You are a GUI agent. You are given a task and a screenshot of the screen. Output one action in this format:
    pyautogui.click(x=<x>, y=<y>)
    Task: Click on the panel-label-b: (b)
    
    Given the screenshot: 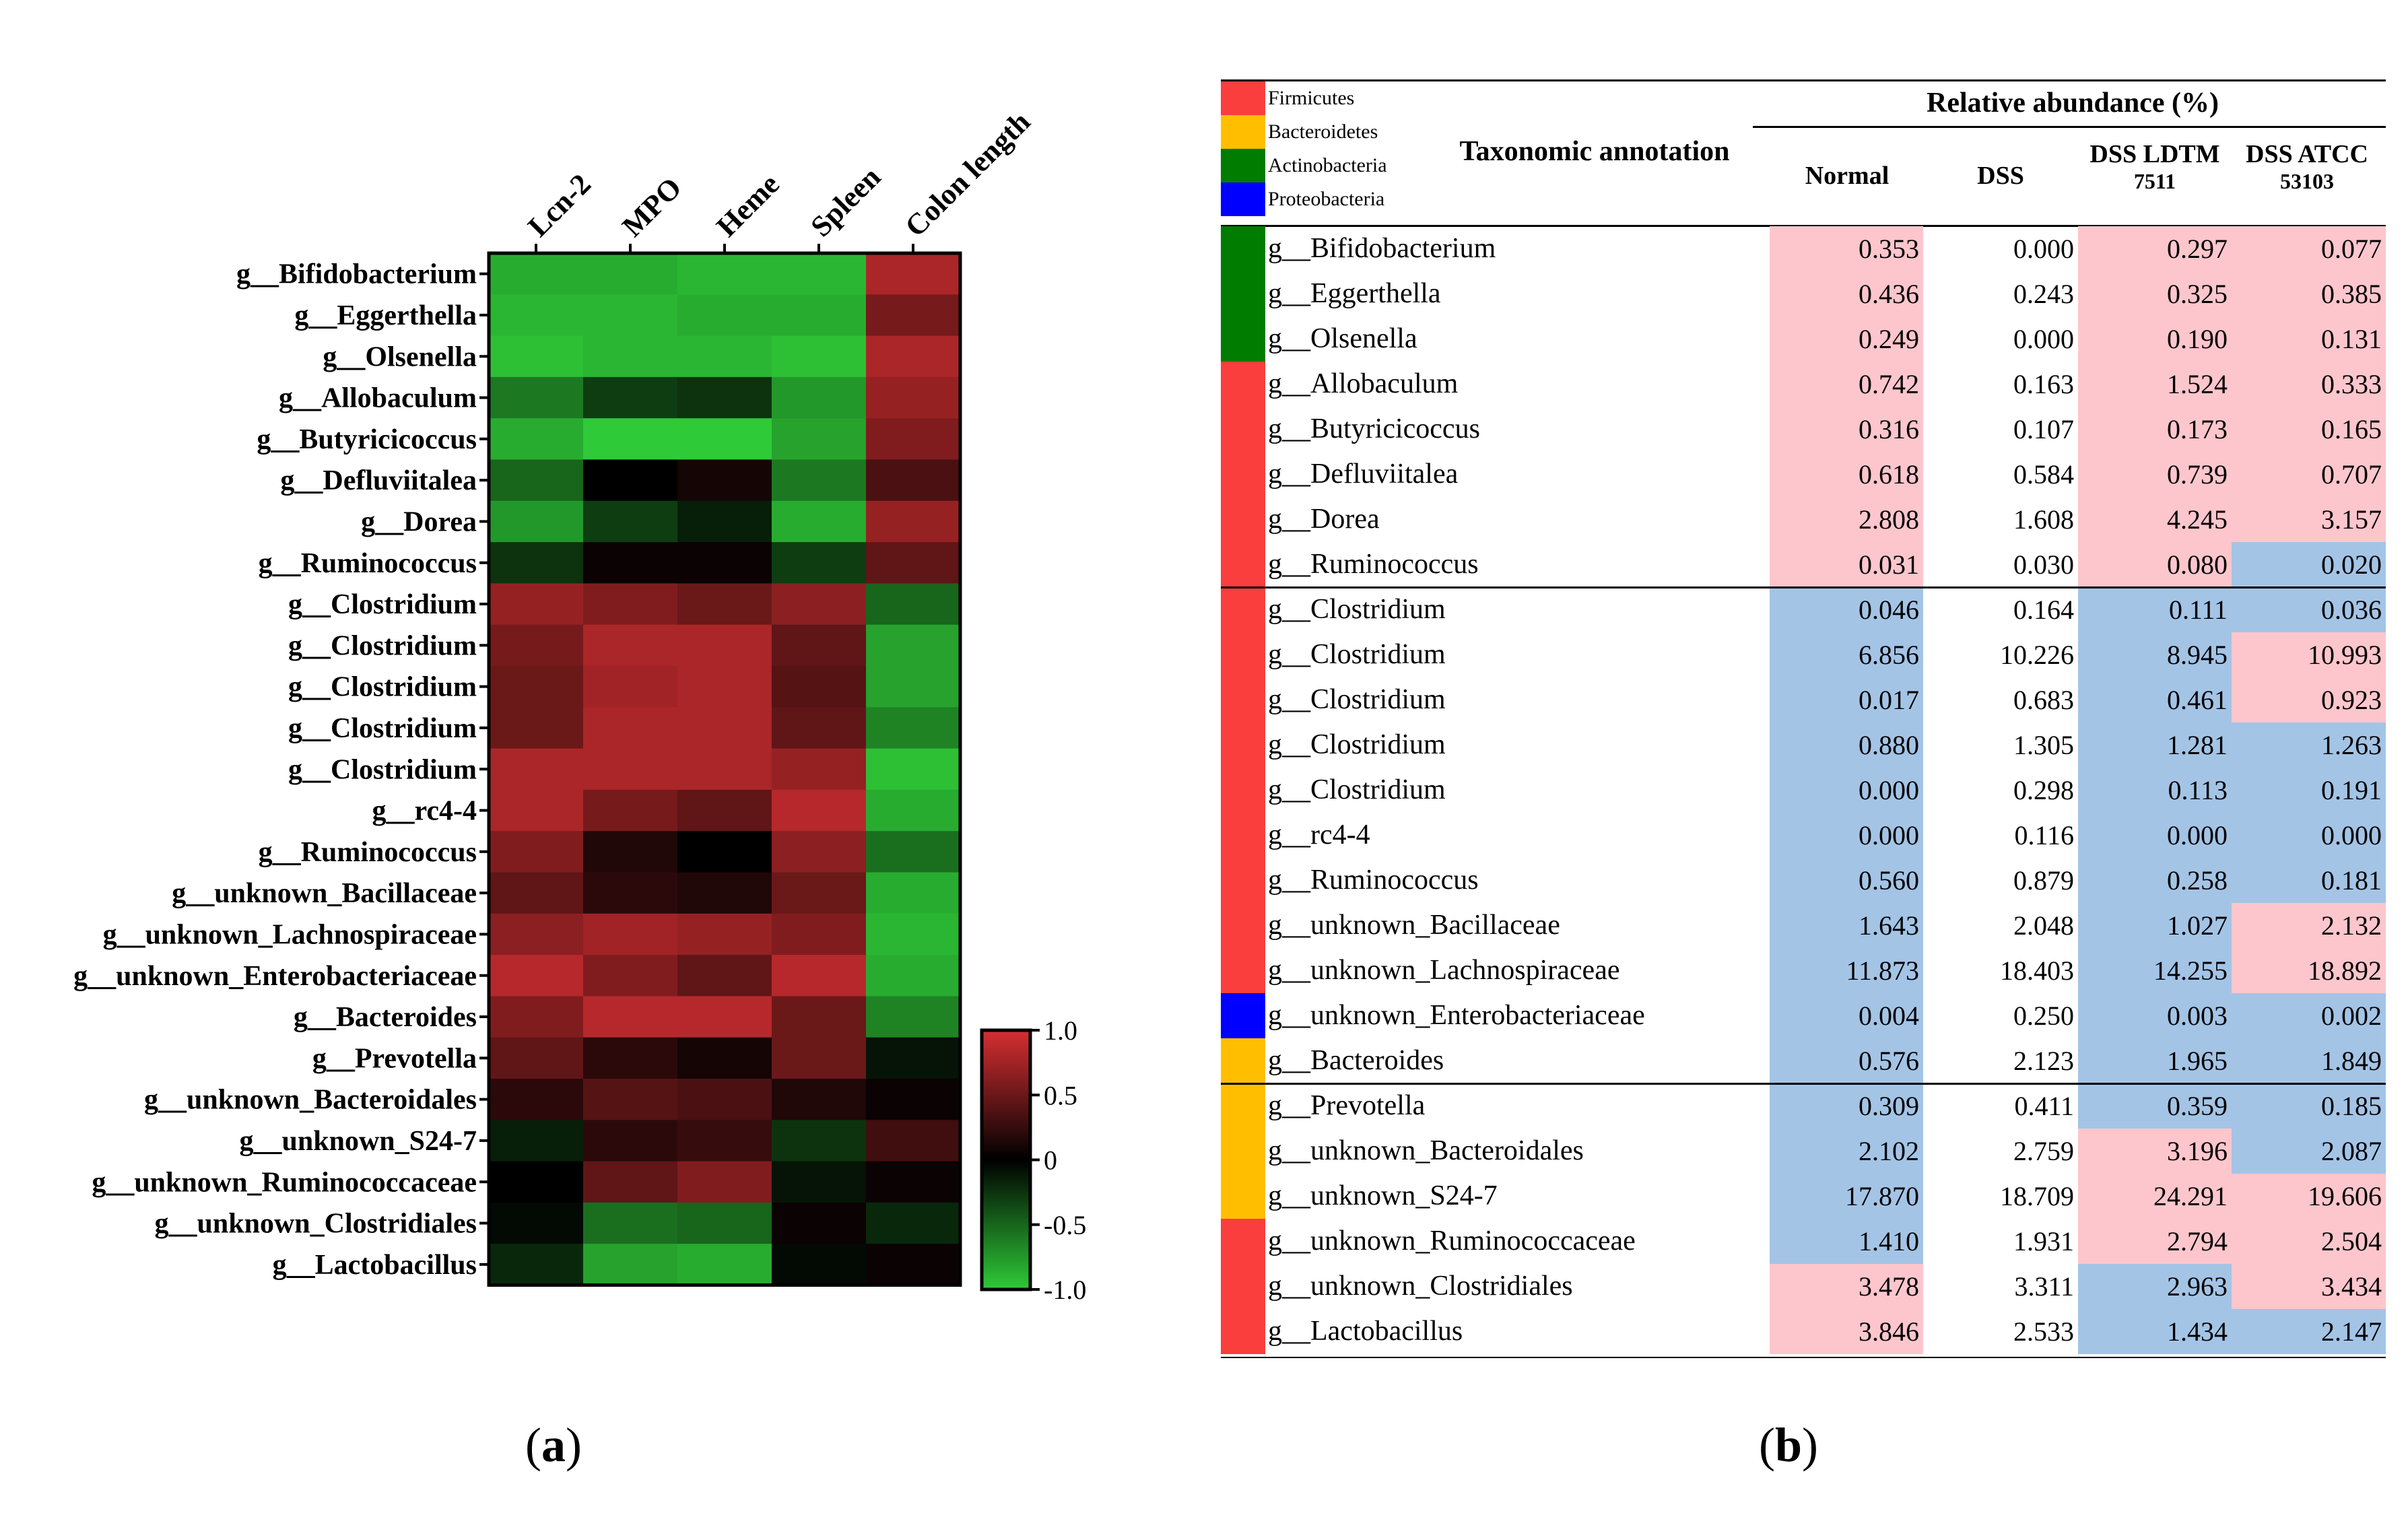 What is the action you would take?
    pyautogui.click(x=1789, y=1445)
    